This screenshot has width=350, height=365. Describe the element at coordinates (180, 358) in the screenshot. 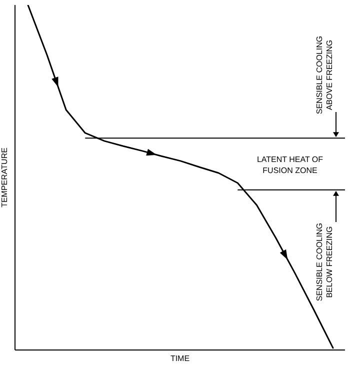

I see `x-axis-title: TIME` at that location.